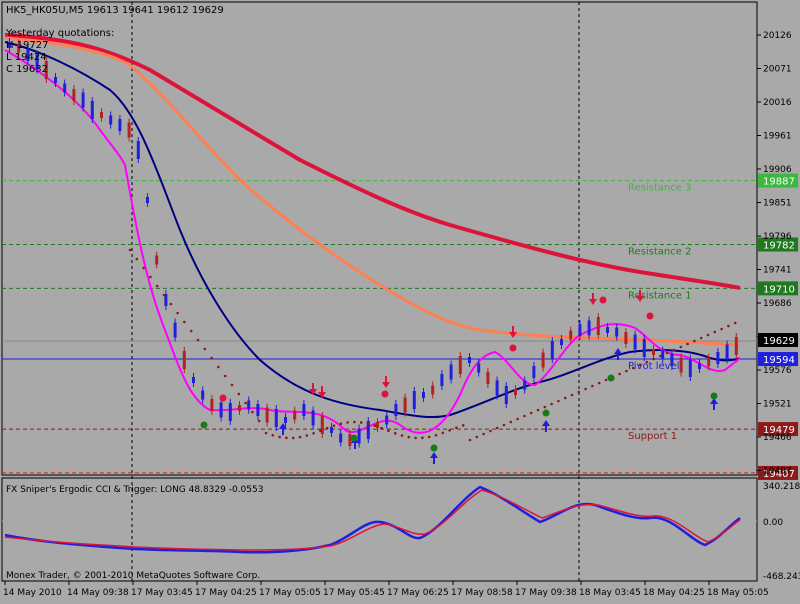 The height and width of the screenshot is (604, 800). I want to click on time-tick-label: 17 May 06:25, so click(418, 593).